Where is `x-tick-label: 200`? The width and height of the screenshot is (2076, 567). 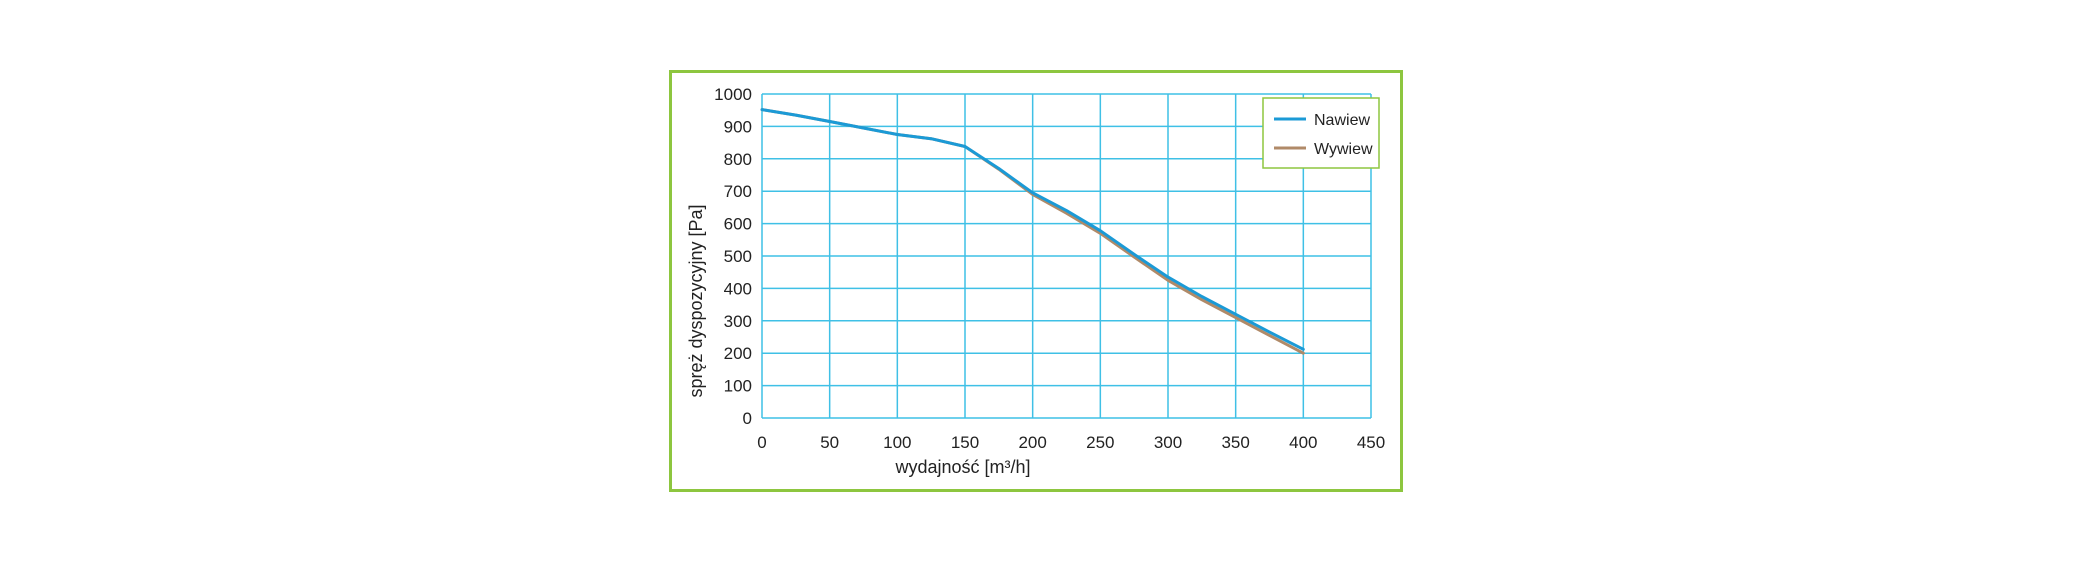
x-tick-label: 200 is located at coordinates (1032, 442).